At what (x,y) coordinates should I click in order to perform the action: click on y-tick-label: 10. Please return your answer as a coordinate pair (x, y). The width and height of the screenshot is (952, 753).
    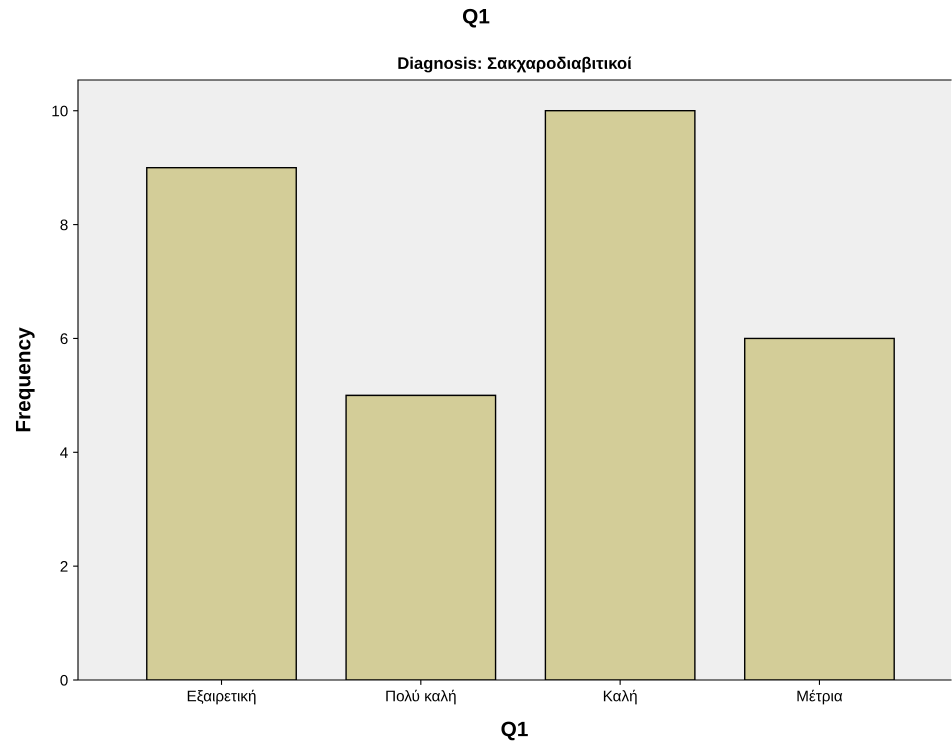
    Looking at the image, I should click on (60, 111).